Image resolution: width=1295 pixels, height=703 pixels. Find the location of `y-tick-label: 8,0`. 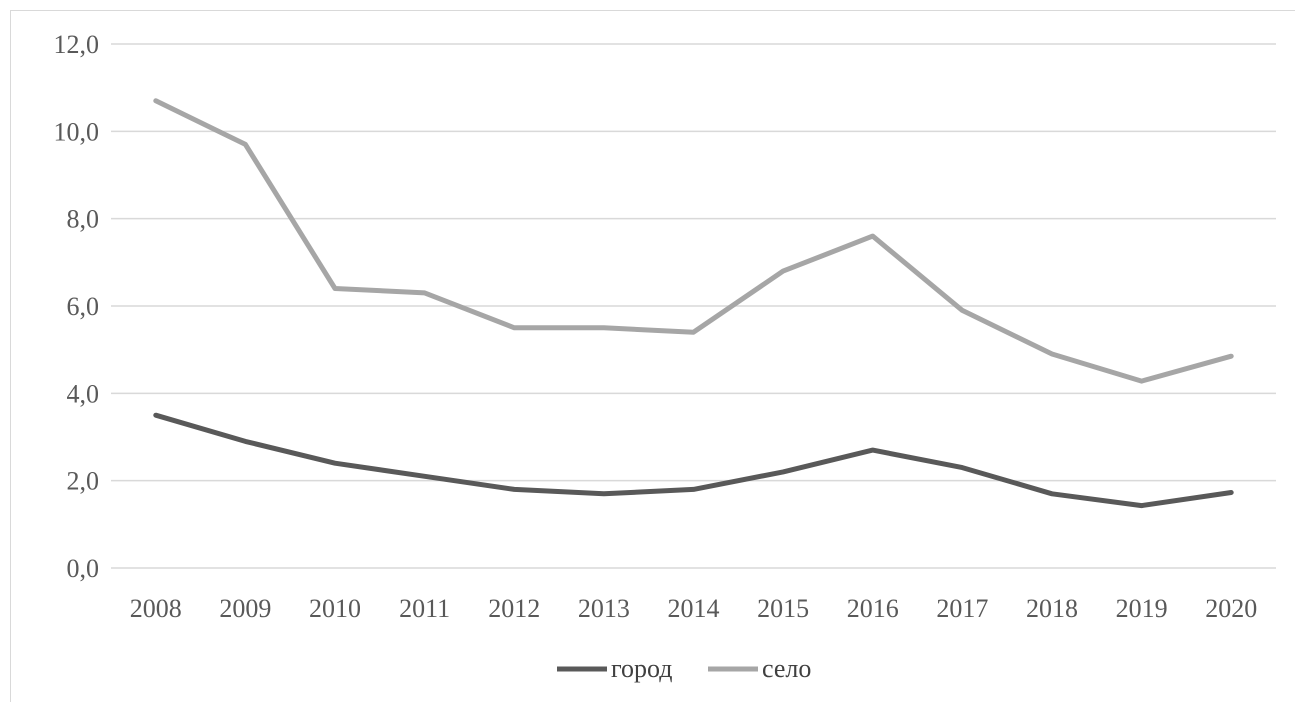

y-tick-label: 8,0 is located at coordinates (83, 219).